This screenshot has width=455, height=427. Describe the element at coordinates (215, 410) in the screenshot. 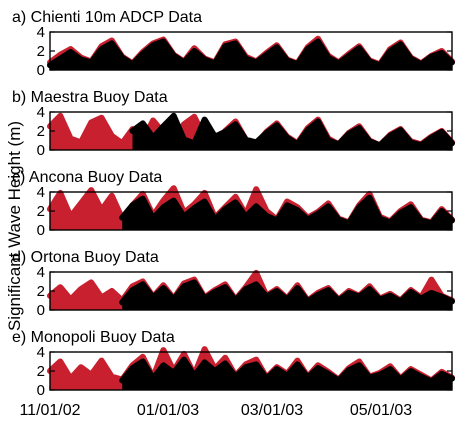

I see `x-axis-ticks: 11/01/02 01/01/03 03/01/03 05/01/03` at that location.